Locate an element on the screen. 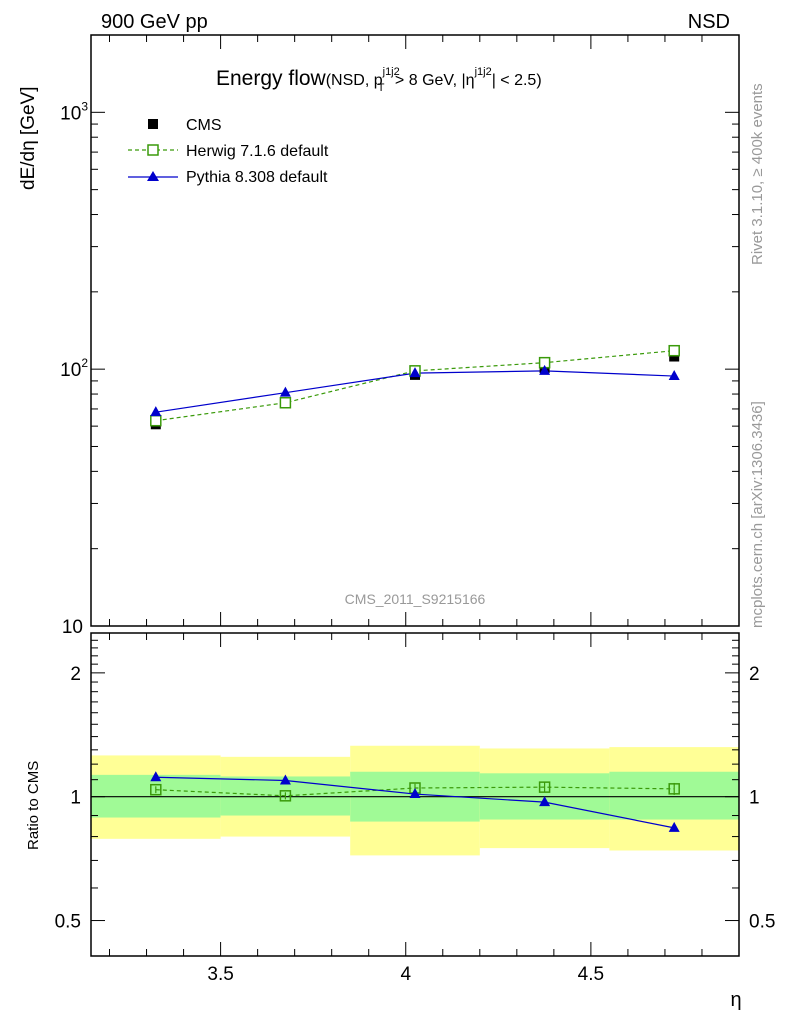 This screenshot has width=786, height=1024. cms-data-point is located at coordinates (674, 356).